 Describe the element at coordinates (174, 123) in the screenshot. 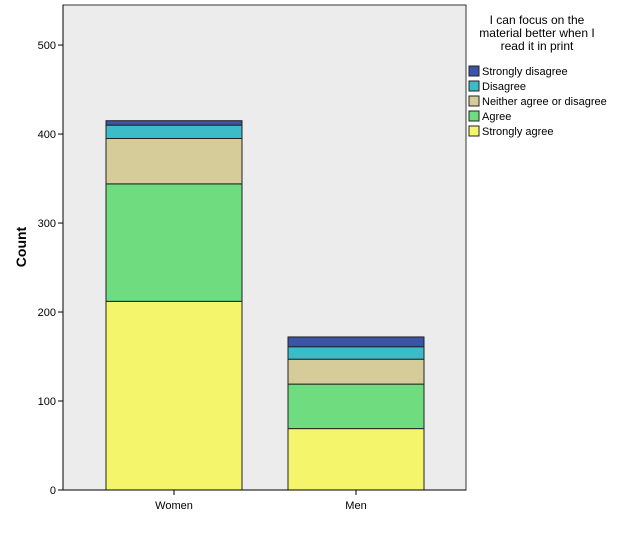

I see `bar-segment-women-strongly-disagree` at that location.